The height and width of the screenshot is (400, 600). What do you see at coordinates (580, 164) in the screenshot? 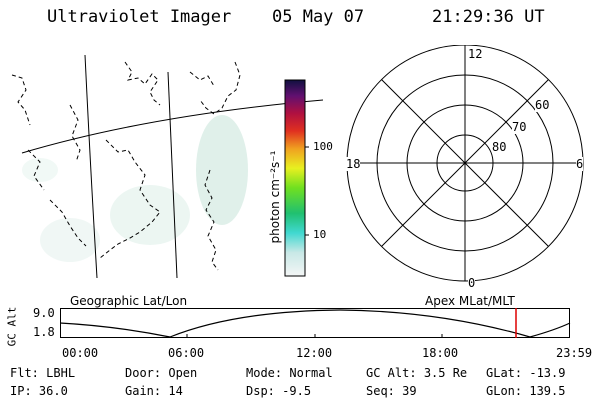
I see `mlt-label-6: 6` at bounding box center [580, 164].